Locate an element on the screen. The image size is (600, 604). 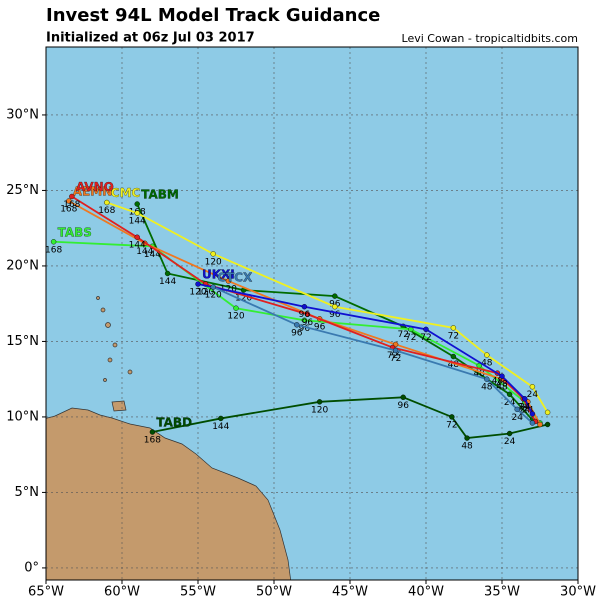
model-name: CMC is located at coordinates (126, 193).